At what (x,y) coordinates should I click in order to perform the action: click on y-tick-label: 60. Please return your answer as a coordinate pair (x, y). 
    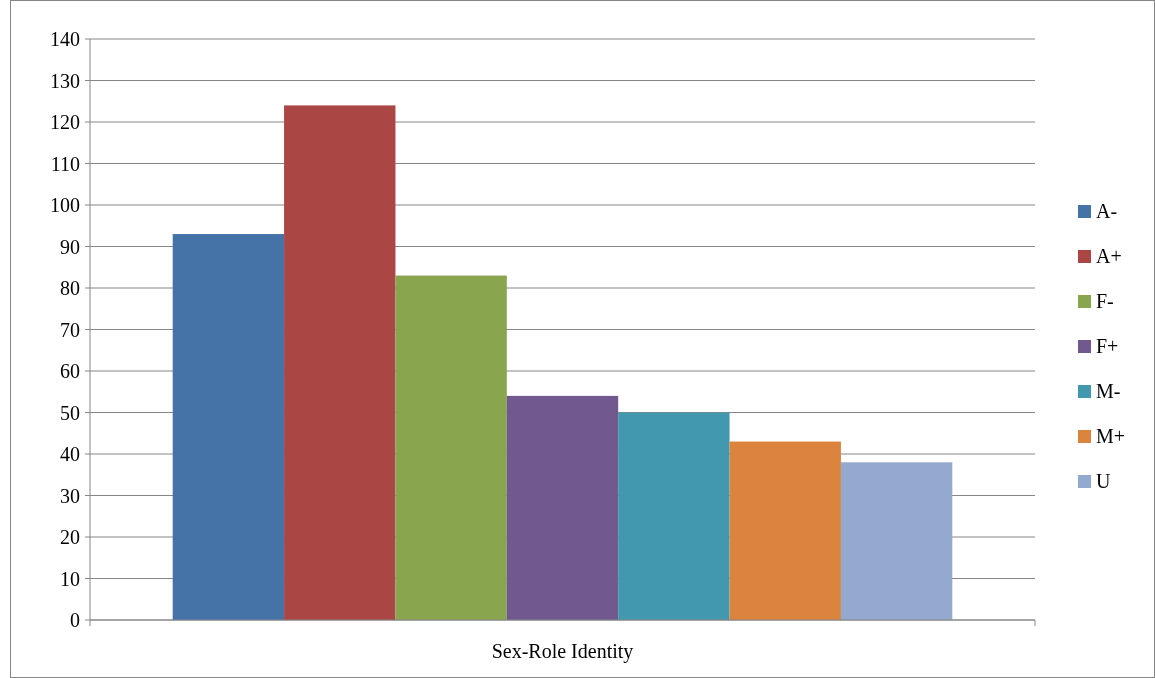
    Looking at the image, I should click on (70, 371).